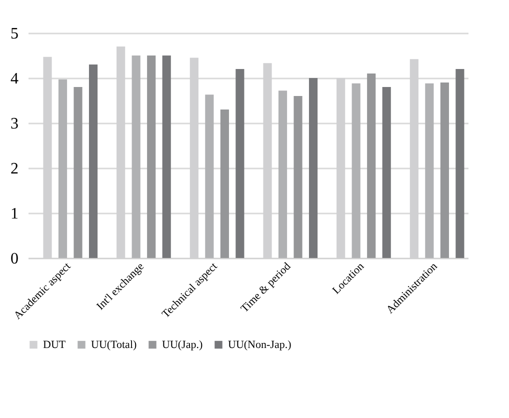 This screenshot has height=418, width=509. Describe the element at coordinates (54, 344) in the screenshot. I see `legend-label: DUT` at that location.